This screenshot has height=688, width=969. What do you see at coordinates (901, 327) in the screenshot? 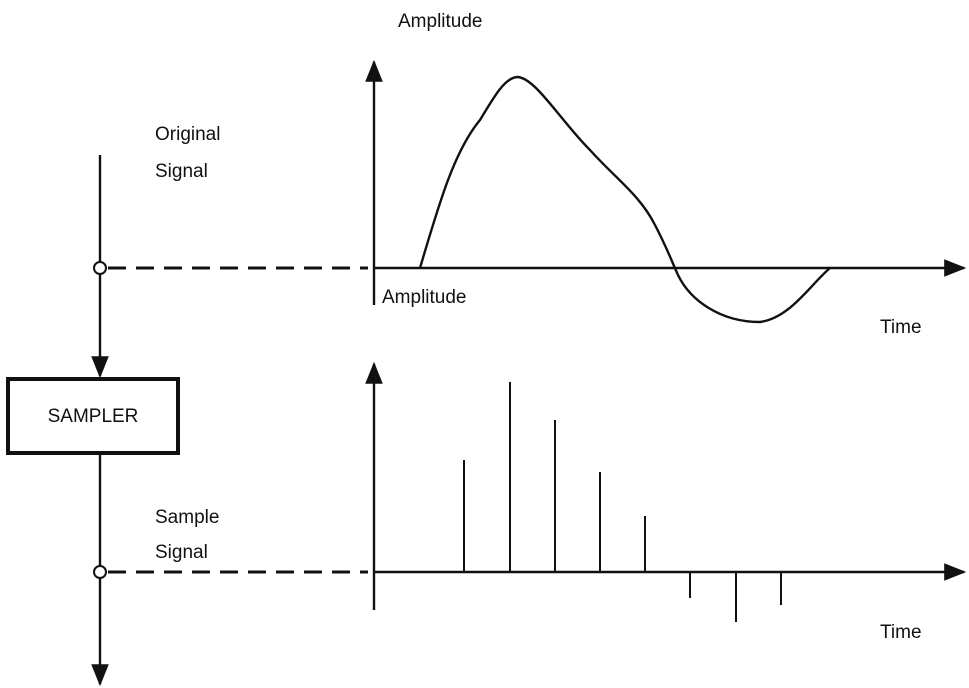
I see `top-x-label: Time` at bounding box center [901, 327].